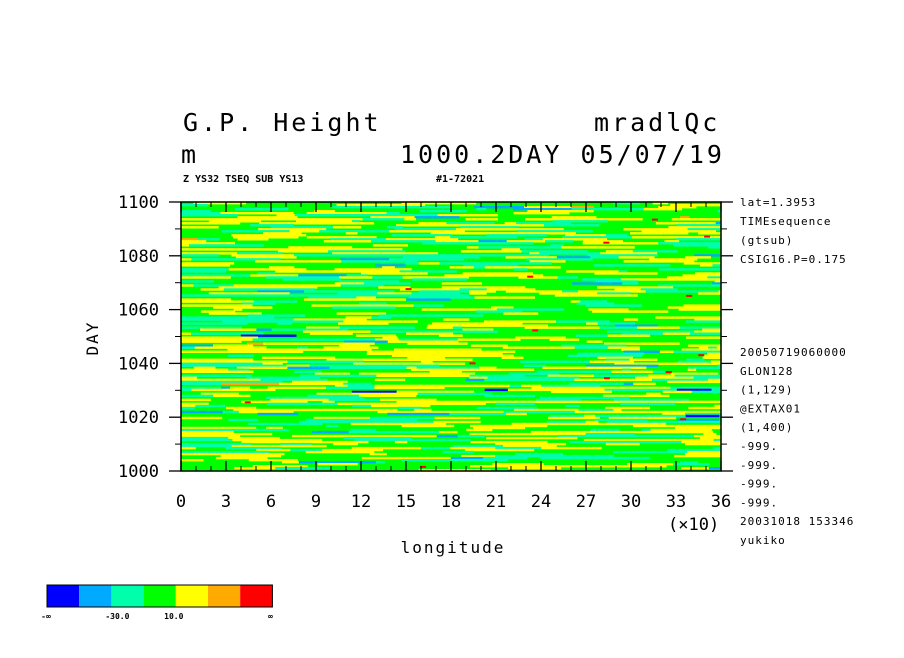 Image resolution: width=904 pixels, height=658 pixels. What do you see at coordinates (759, 502) in the screenshot?
I see `info-lower-line: -999.` at bounding box center [759, 502].